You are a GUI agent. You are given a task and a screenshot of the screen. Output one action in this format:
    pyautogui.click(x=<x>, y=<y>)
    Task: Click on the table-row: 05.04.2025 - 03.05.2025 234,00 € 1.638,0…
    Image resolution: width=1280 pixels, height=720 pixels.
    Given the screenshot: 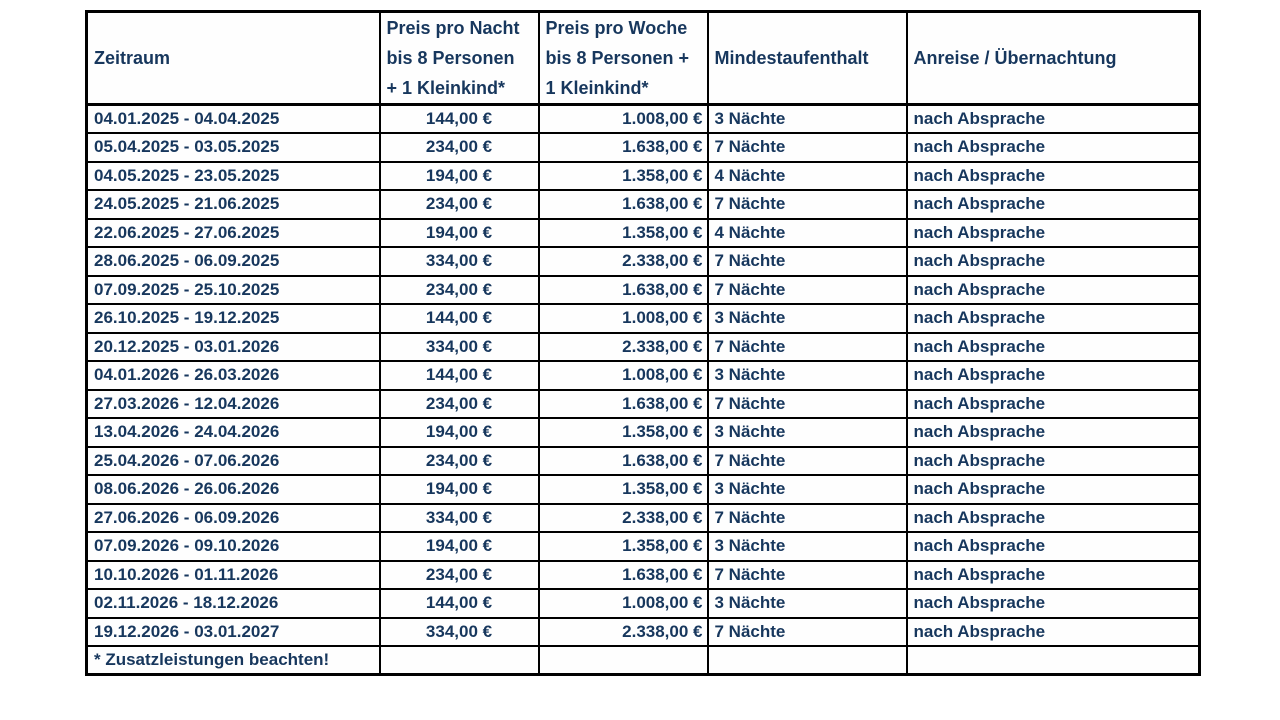 What is the action you would take?
    pyautogui.click(x=643, y=147)
    